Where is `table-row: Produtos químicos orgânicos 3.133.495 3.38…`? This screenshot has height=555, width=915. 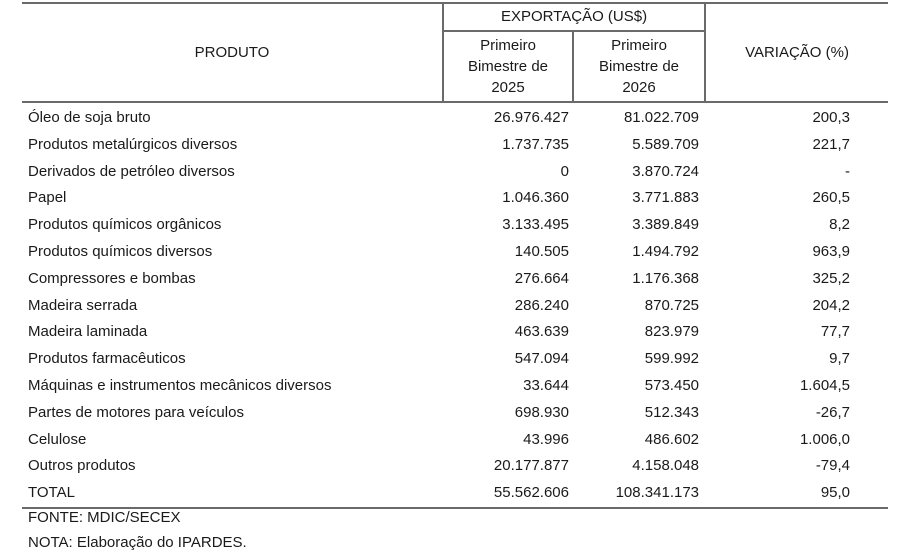
table-row: Produtos químicos orgânicos 3.133.495 3.38… is located at coordinates (439, 225).